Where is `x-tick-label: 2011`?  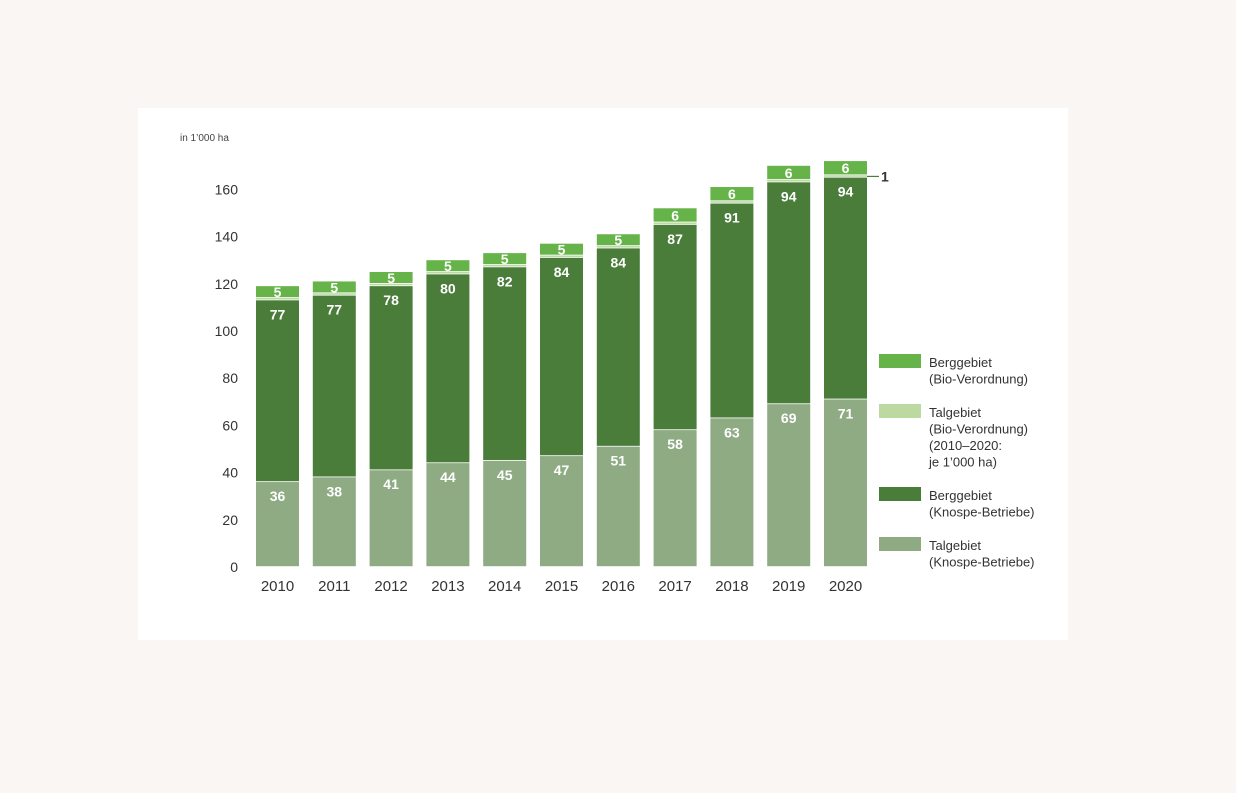
x-tick-label: 2011 is located at coordinates (334, 586).